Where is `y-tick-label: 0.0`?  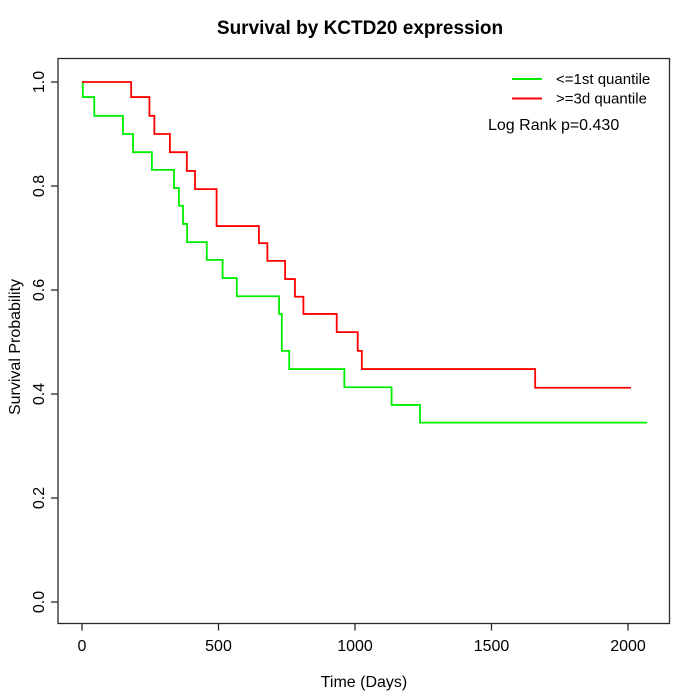 y-tick-label: 0.0 is located at coordinates (39, 602).